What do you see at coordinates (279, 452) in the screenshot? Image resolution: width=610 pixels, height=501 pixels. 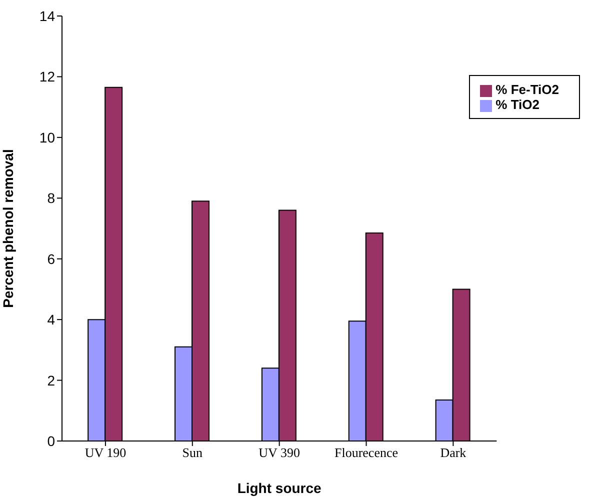 I see `x-tick-label: UV 390` at bounding box center [279, 452].